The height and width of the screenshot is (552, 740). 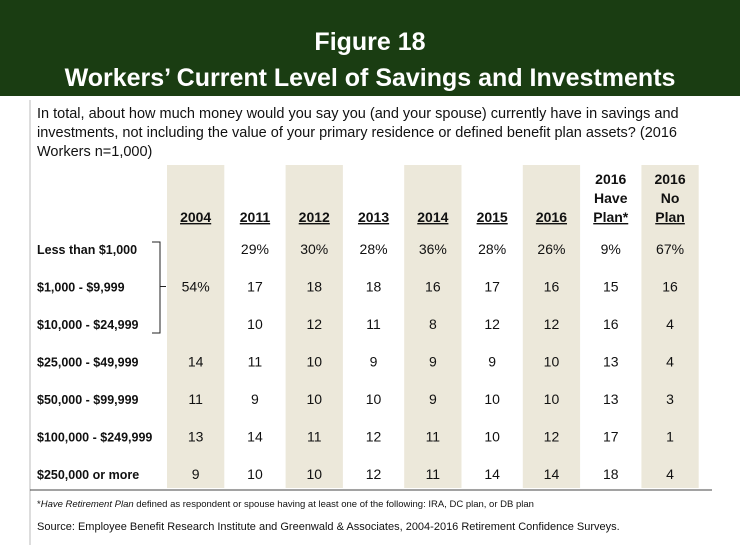 I want to click on cell: 29%, so click(x=255, y=249).